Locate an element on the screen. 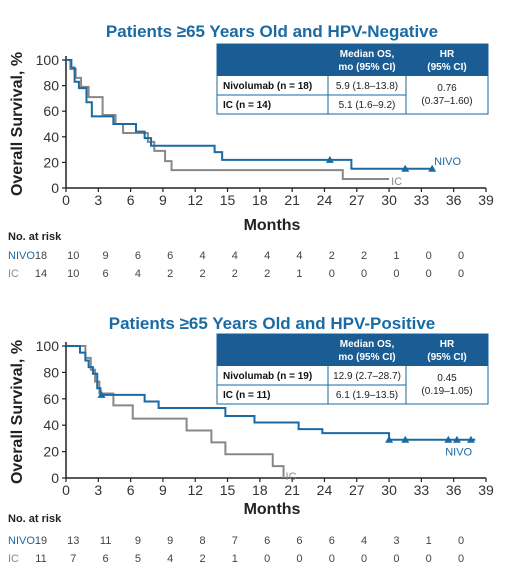 The width and height of the screenshot is (525, 575). legend-row-median: 5.9 (1.8–13.8) is located at coordinates (367, 86).